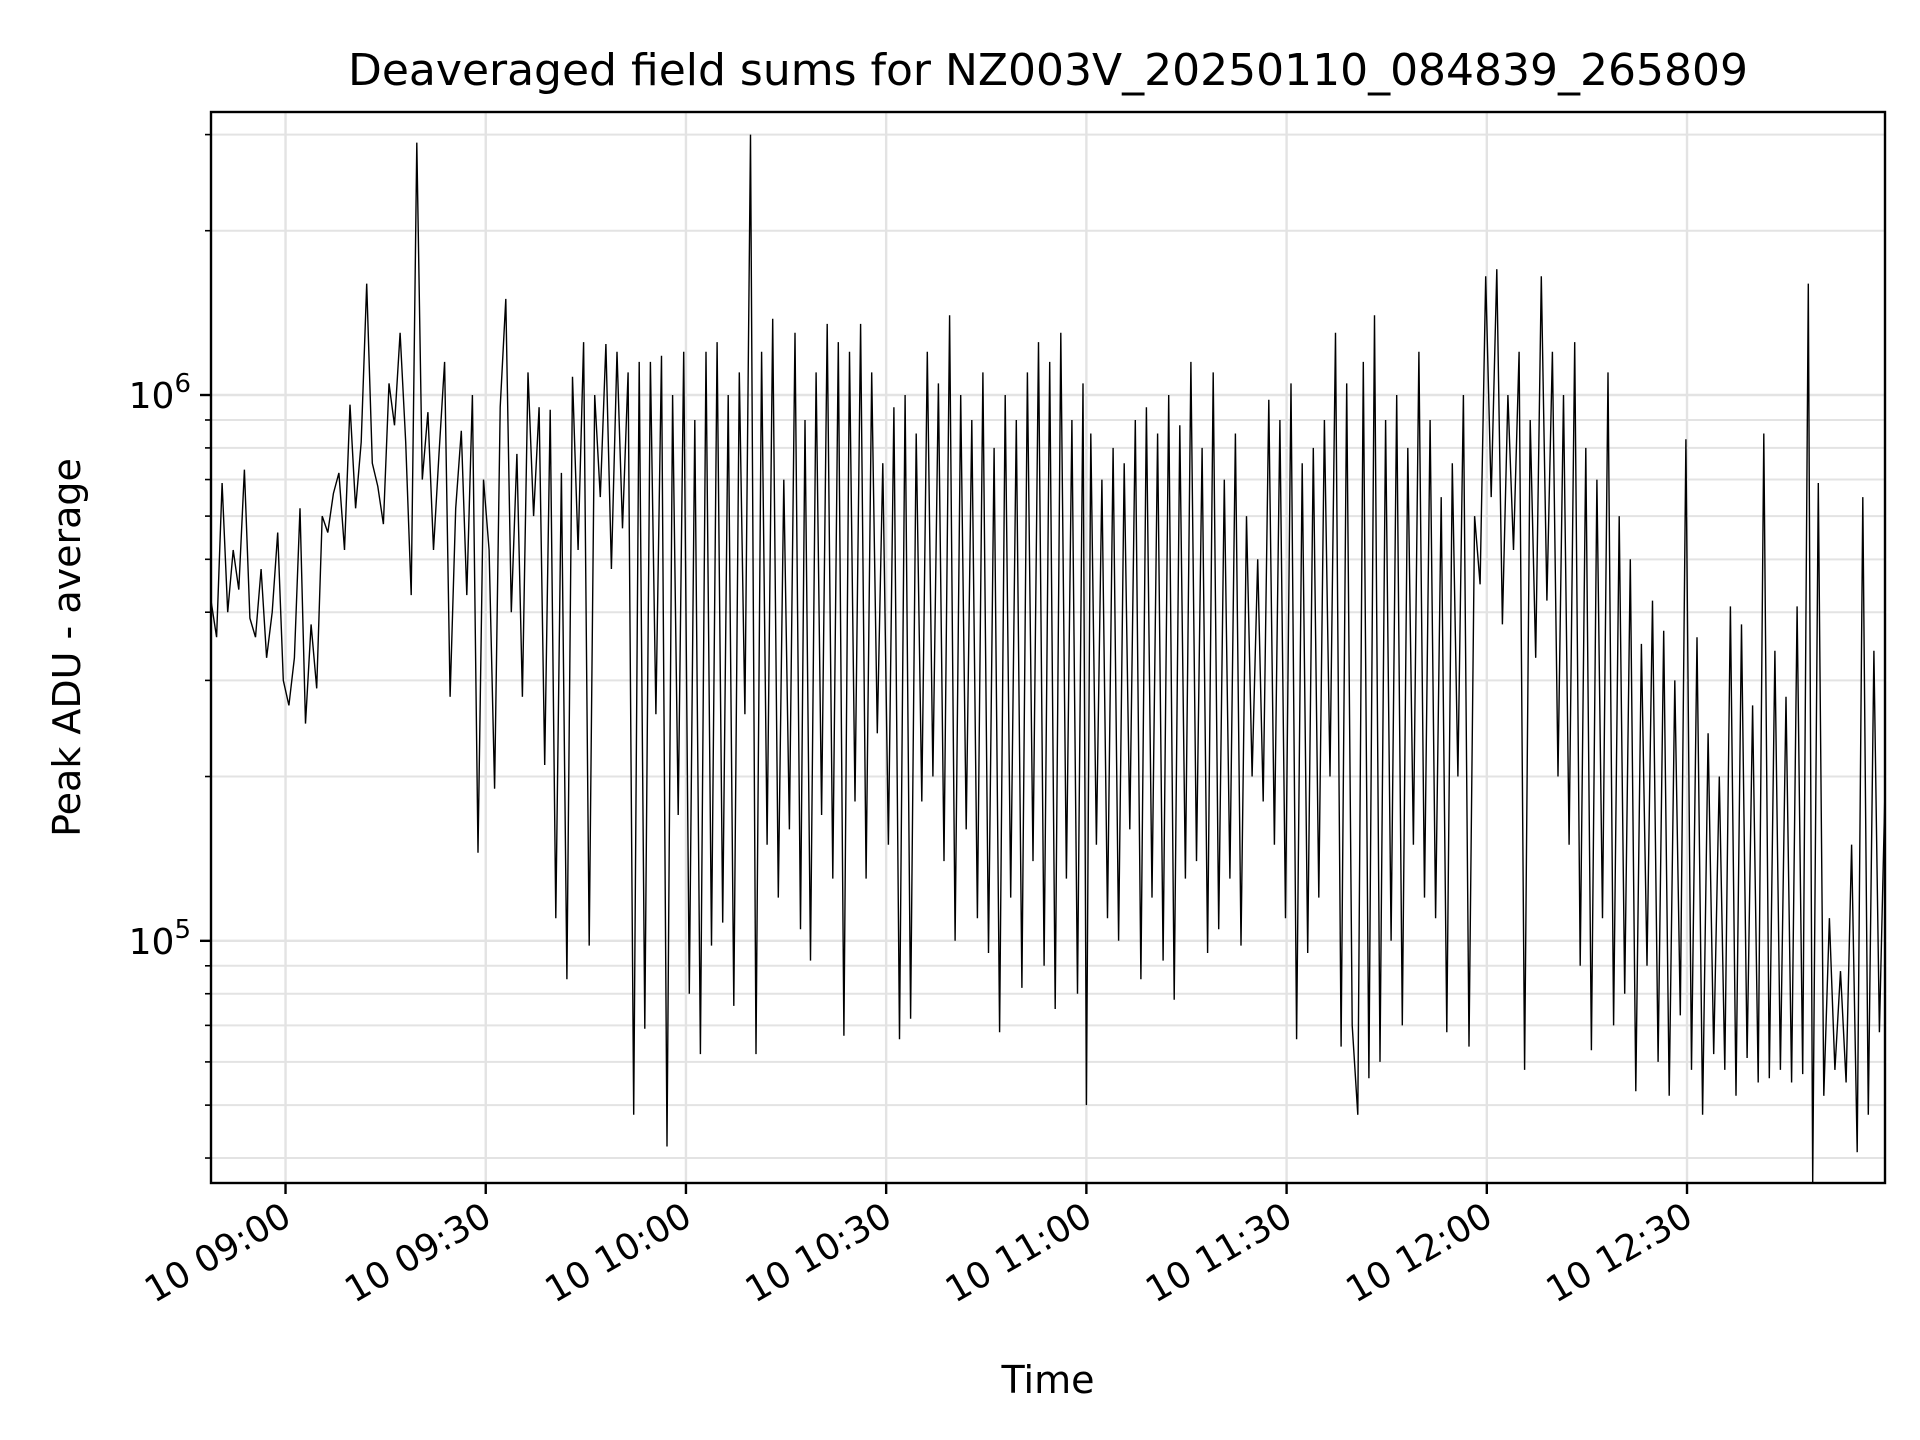 This screenshot has height=1440, width=1920. I want to click on y-tick-label-exponent: 6, so click(182, 384).